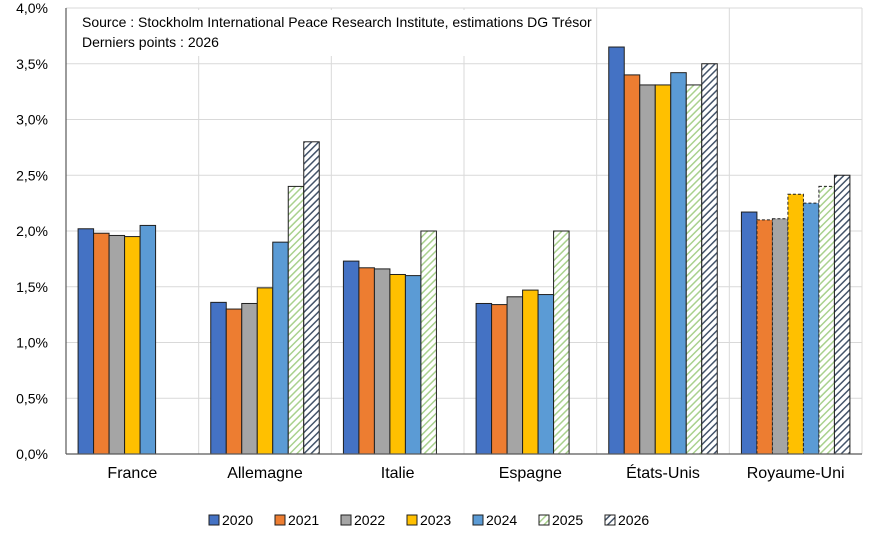 The image size is (871, 542). I want to click on x-tick-label: Espagne, so click(530, 473).